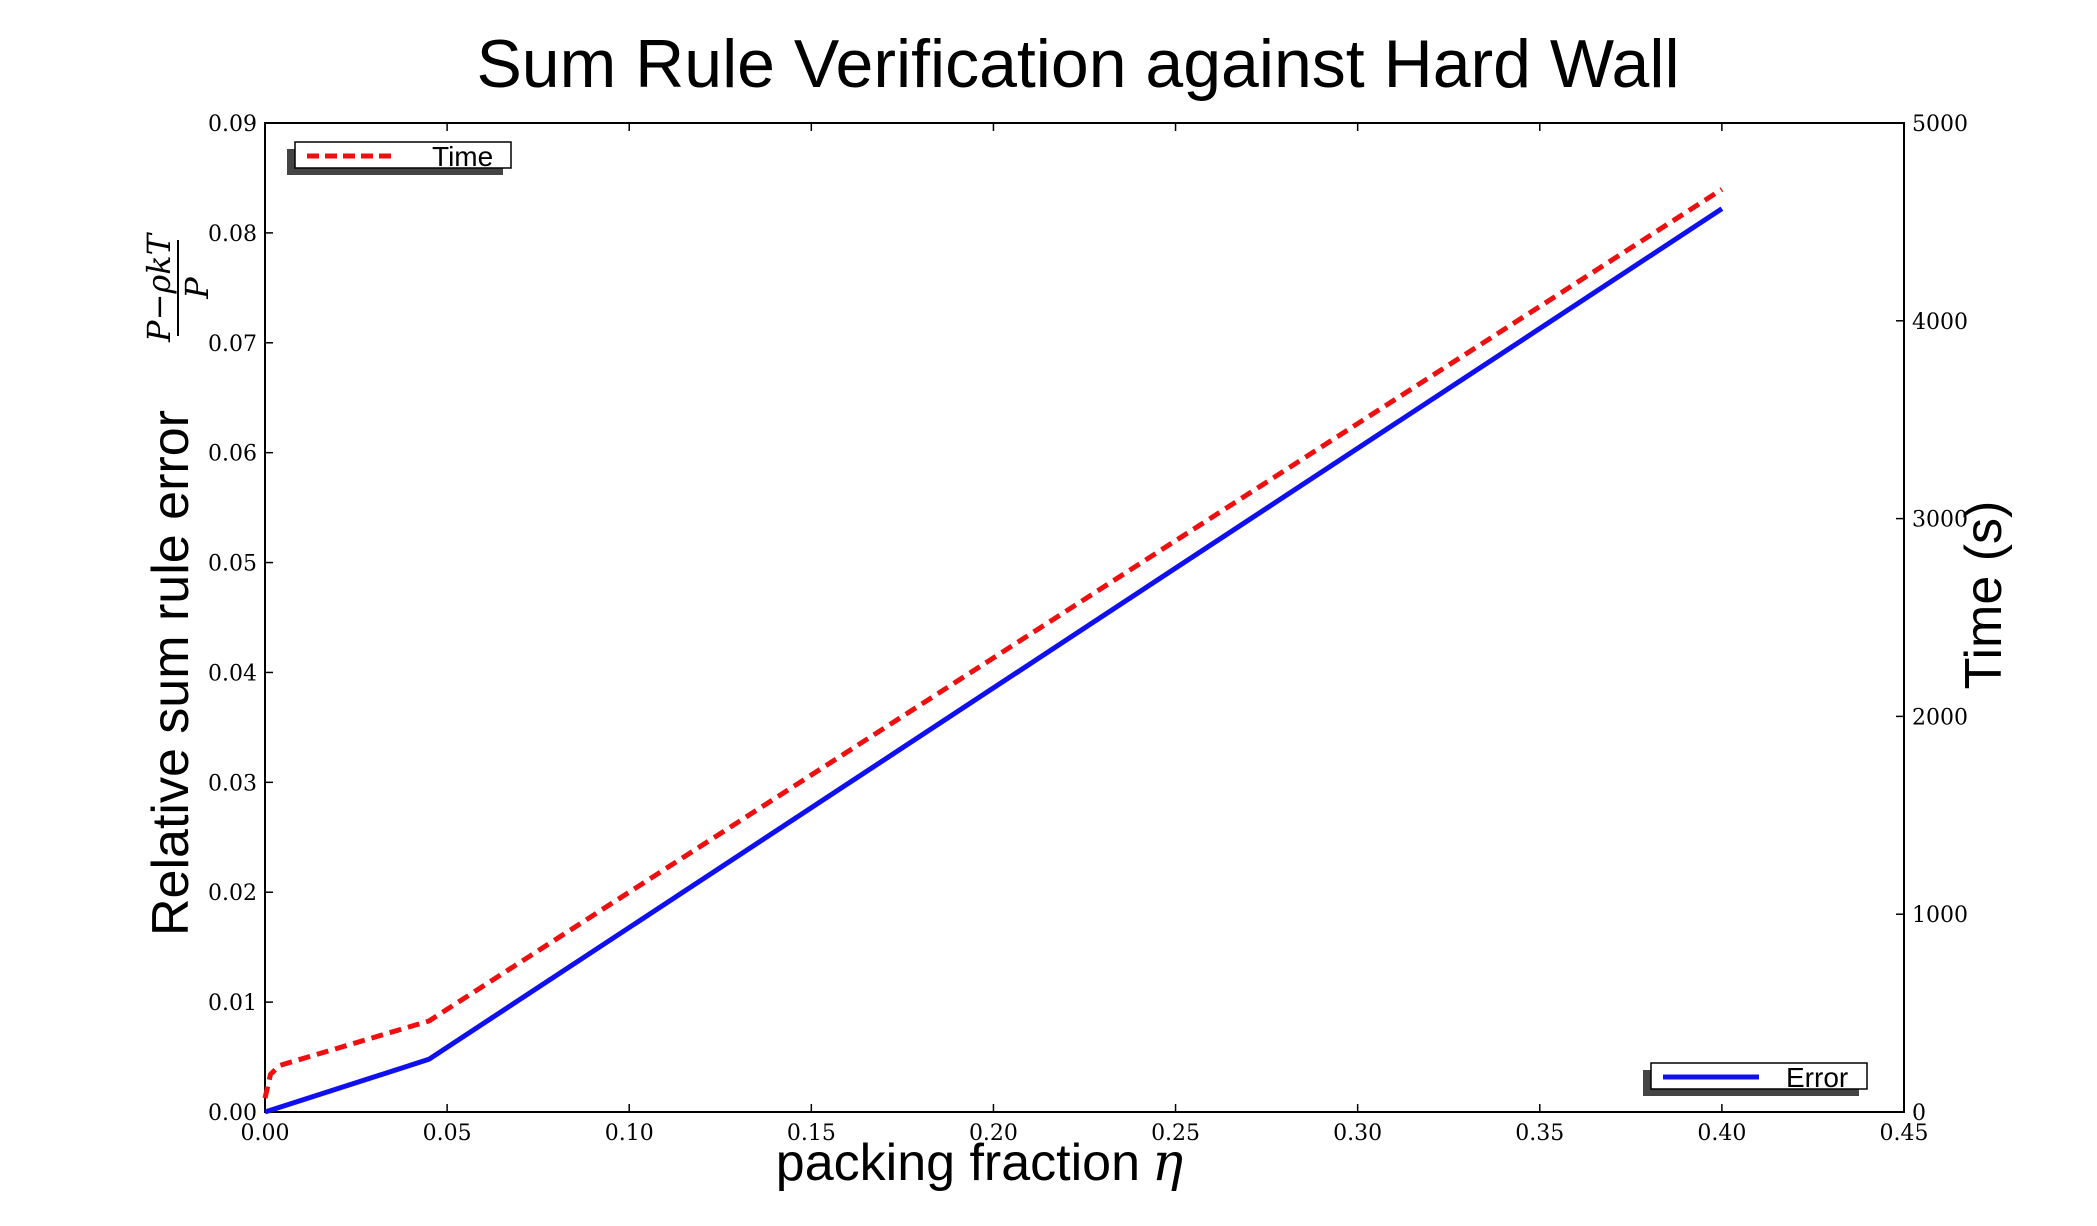 This screenshot has width=2097, height=1226. I want to click on y2-axis-ticks: 0 1000 2000 3000 4000 5000, so click(1932, 619).